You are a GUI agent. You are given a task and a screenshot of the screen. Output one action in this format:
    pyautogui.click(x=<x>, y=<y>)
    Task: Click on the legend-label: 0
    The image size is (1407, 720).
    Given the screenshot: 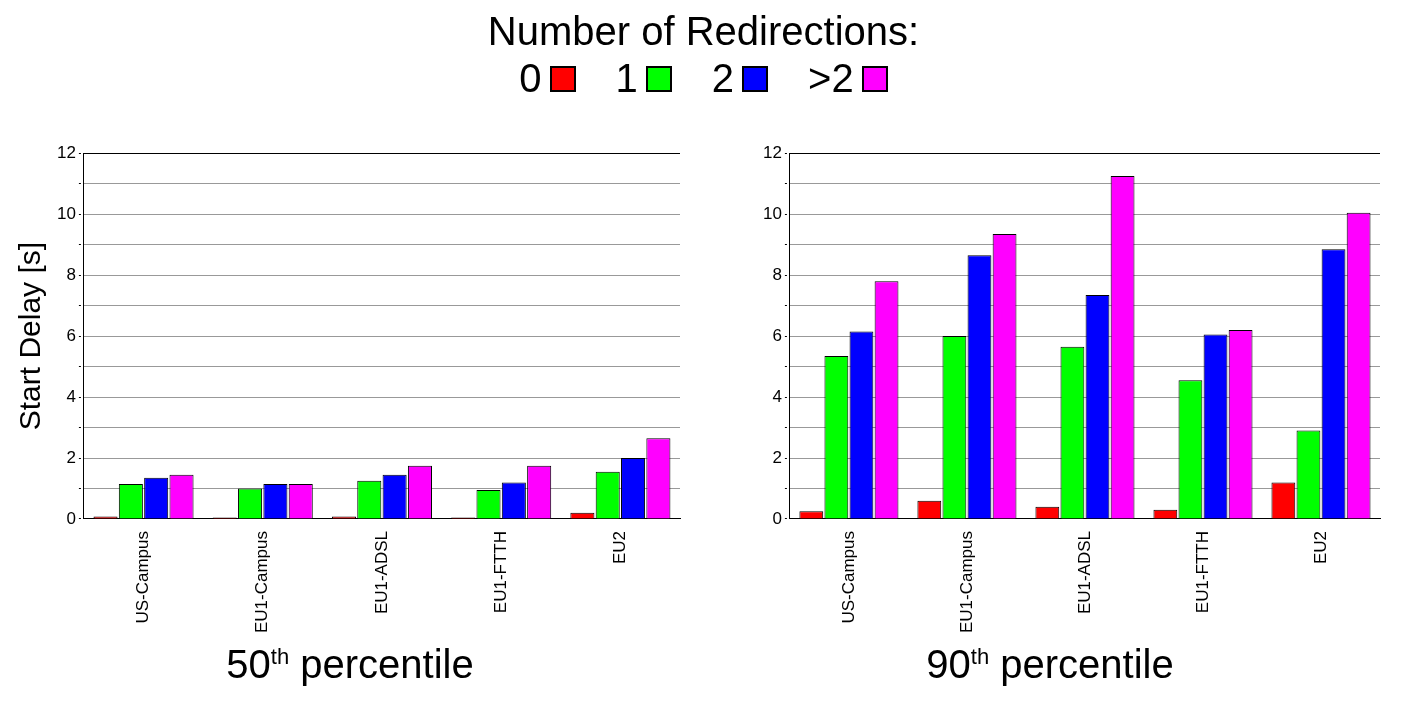 What is the action you would take?
    pyautogui.click(x=530, y=78)
    